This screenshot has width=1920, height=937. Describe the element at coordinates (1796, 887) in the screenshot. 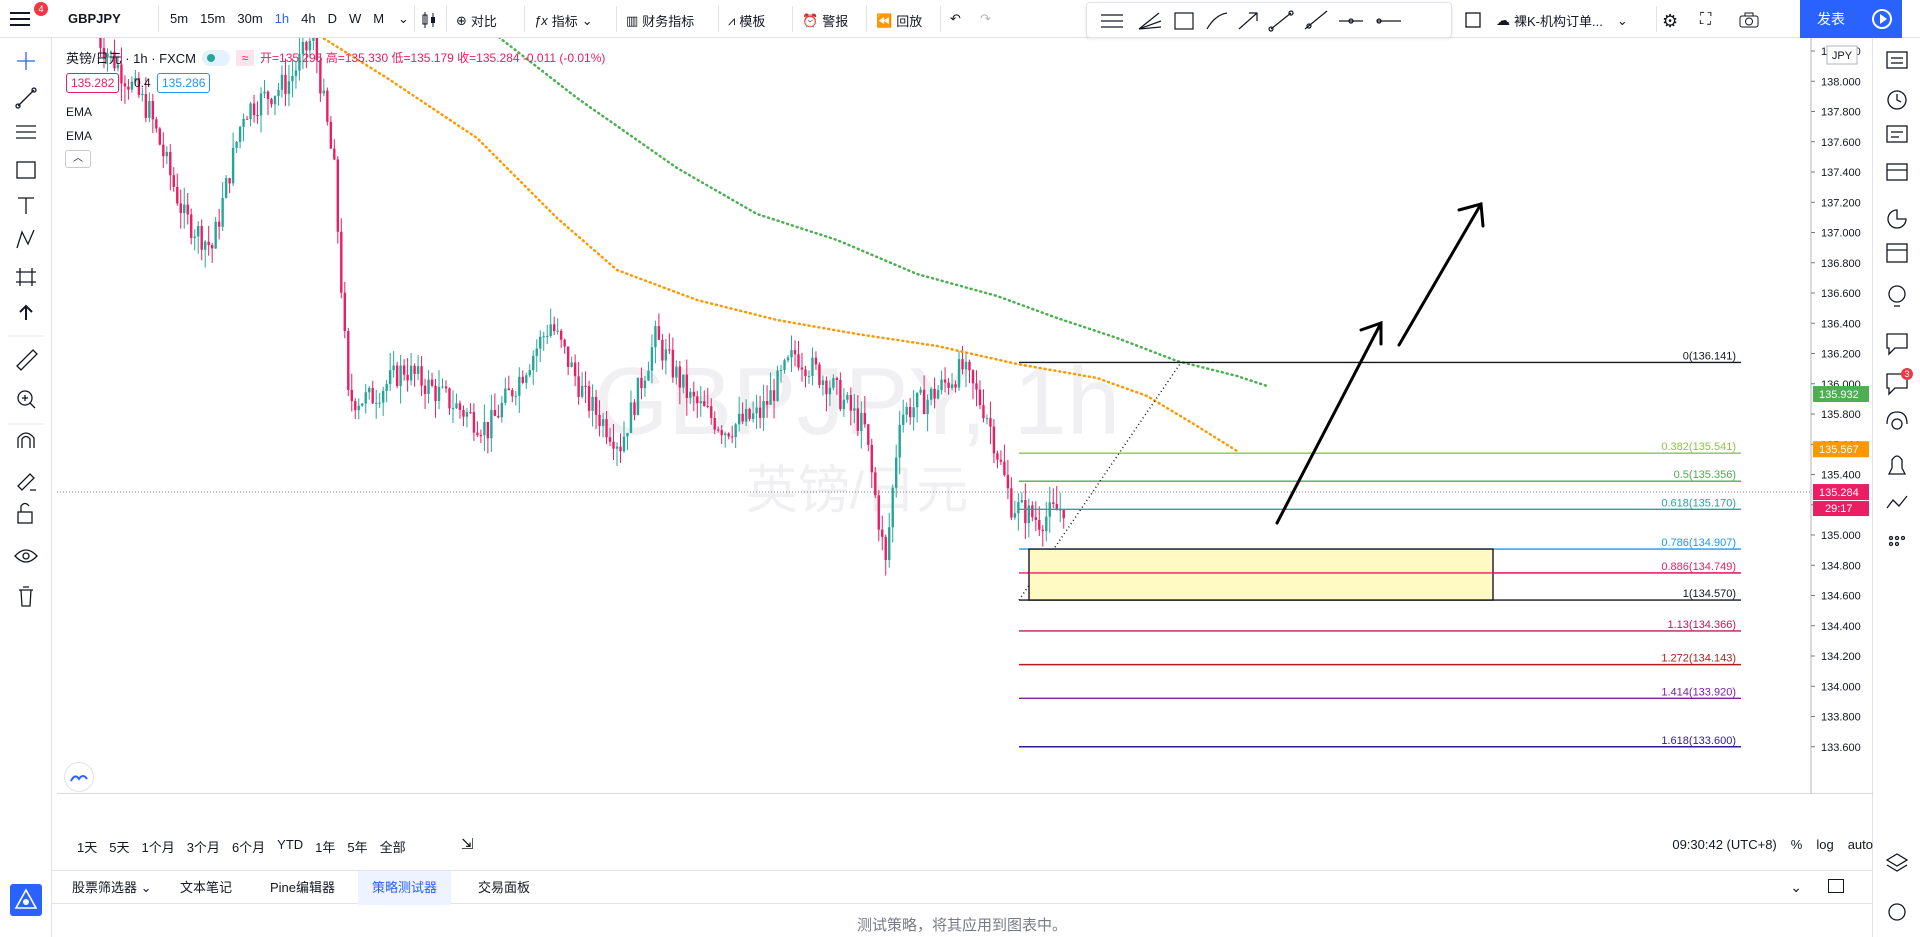

I see `minimize-icon: ⌄` at that location.